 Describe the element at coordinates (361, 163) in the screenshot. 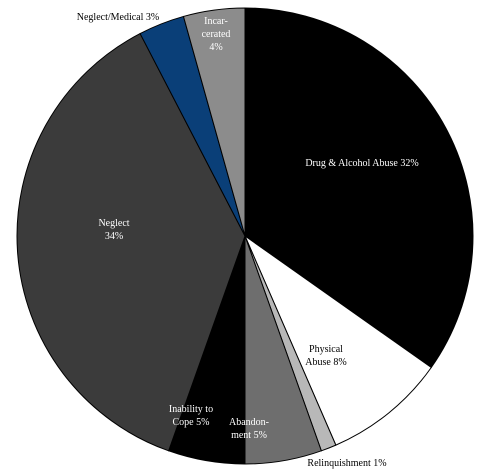

I see `slice-label-drug-alcohol-abuse: Drug & Alcohol Abuse 32%` at that location.